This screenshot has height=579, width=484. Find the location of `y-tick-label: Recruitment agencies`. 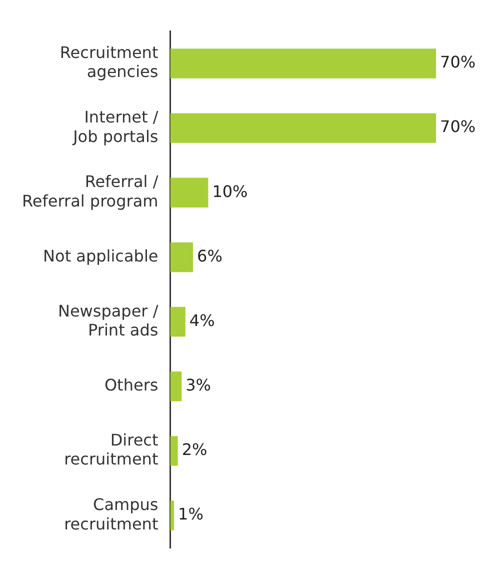

y-tick-label: Recruitment agencies is located at coordinates (109, 62).